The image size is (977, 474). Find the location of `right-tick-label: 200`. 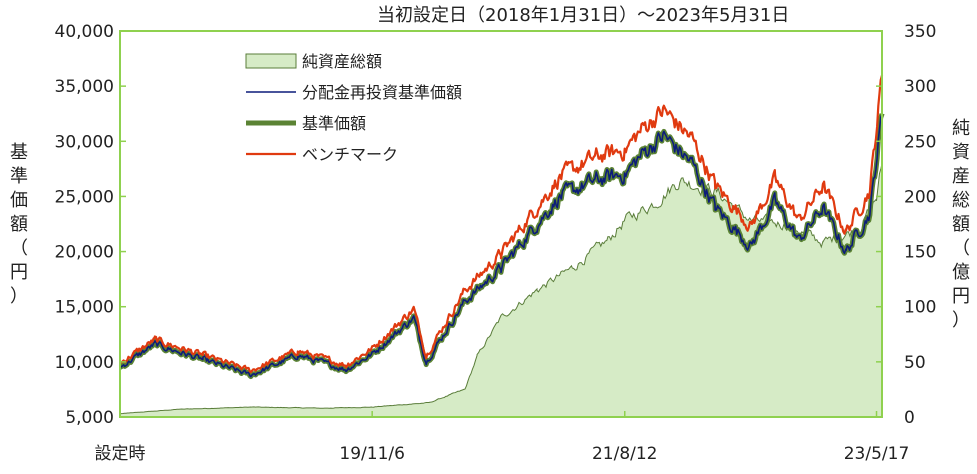

right-tick-label: 200 is located at coordinates (920, 197).